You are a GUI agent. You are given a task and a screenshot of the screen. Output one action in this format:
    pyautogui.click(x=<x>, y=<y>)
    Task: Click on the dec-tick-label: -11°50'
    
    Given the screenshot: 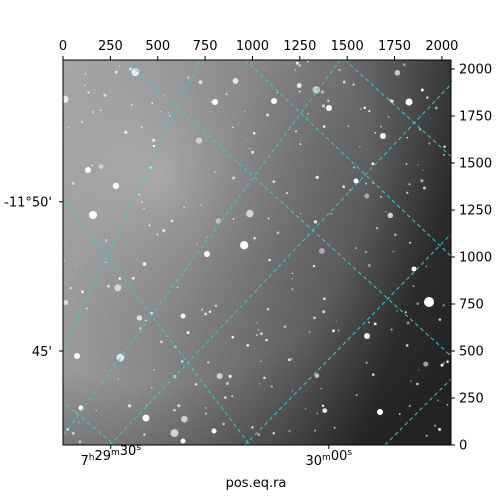 What is the action you would take?
    pyautogui.click(x=28, y=203)
    